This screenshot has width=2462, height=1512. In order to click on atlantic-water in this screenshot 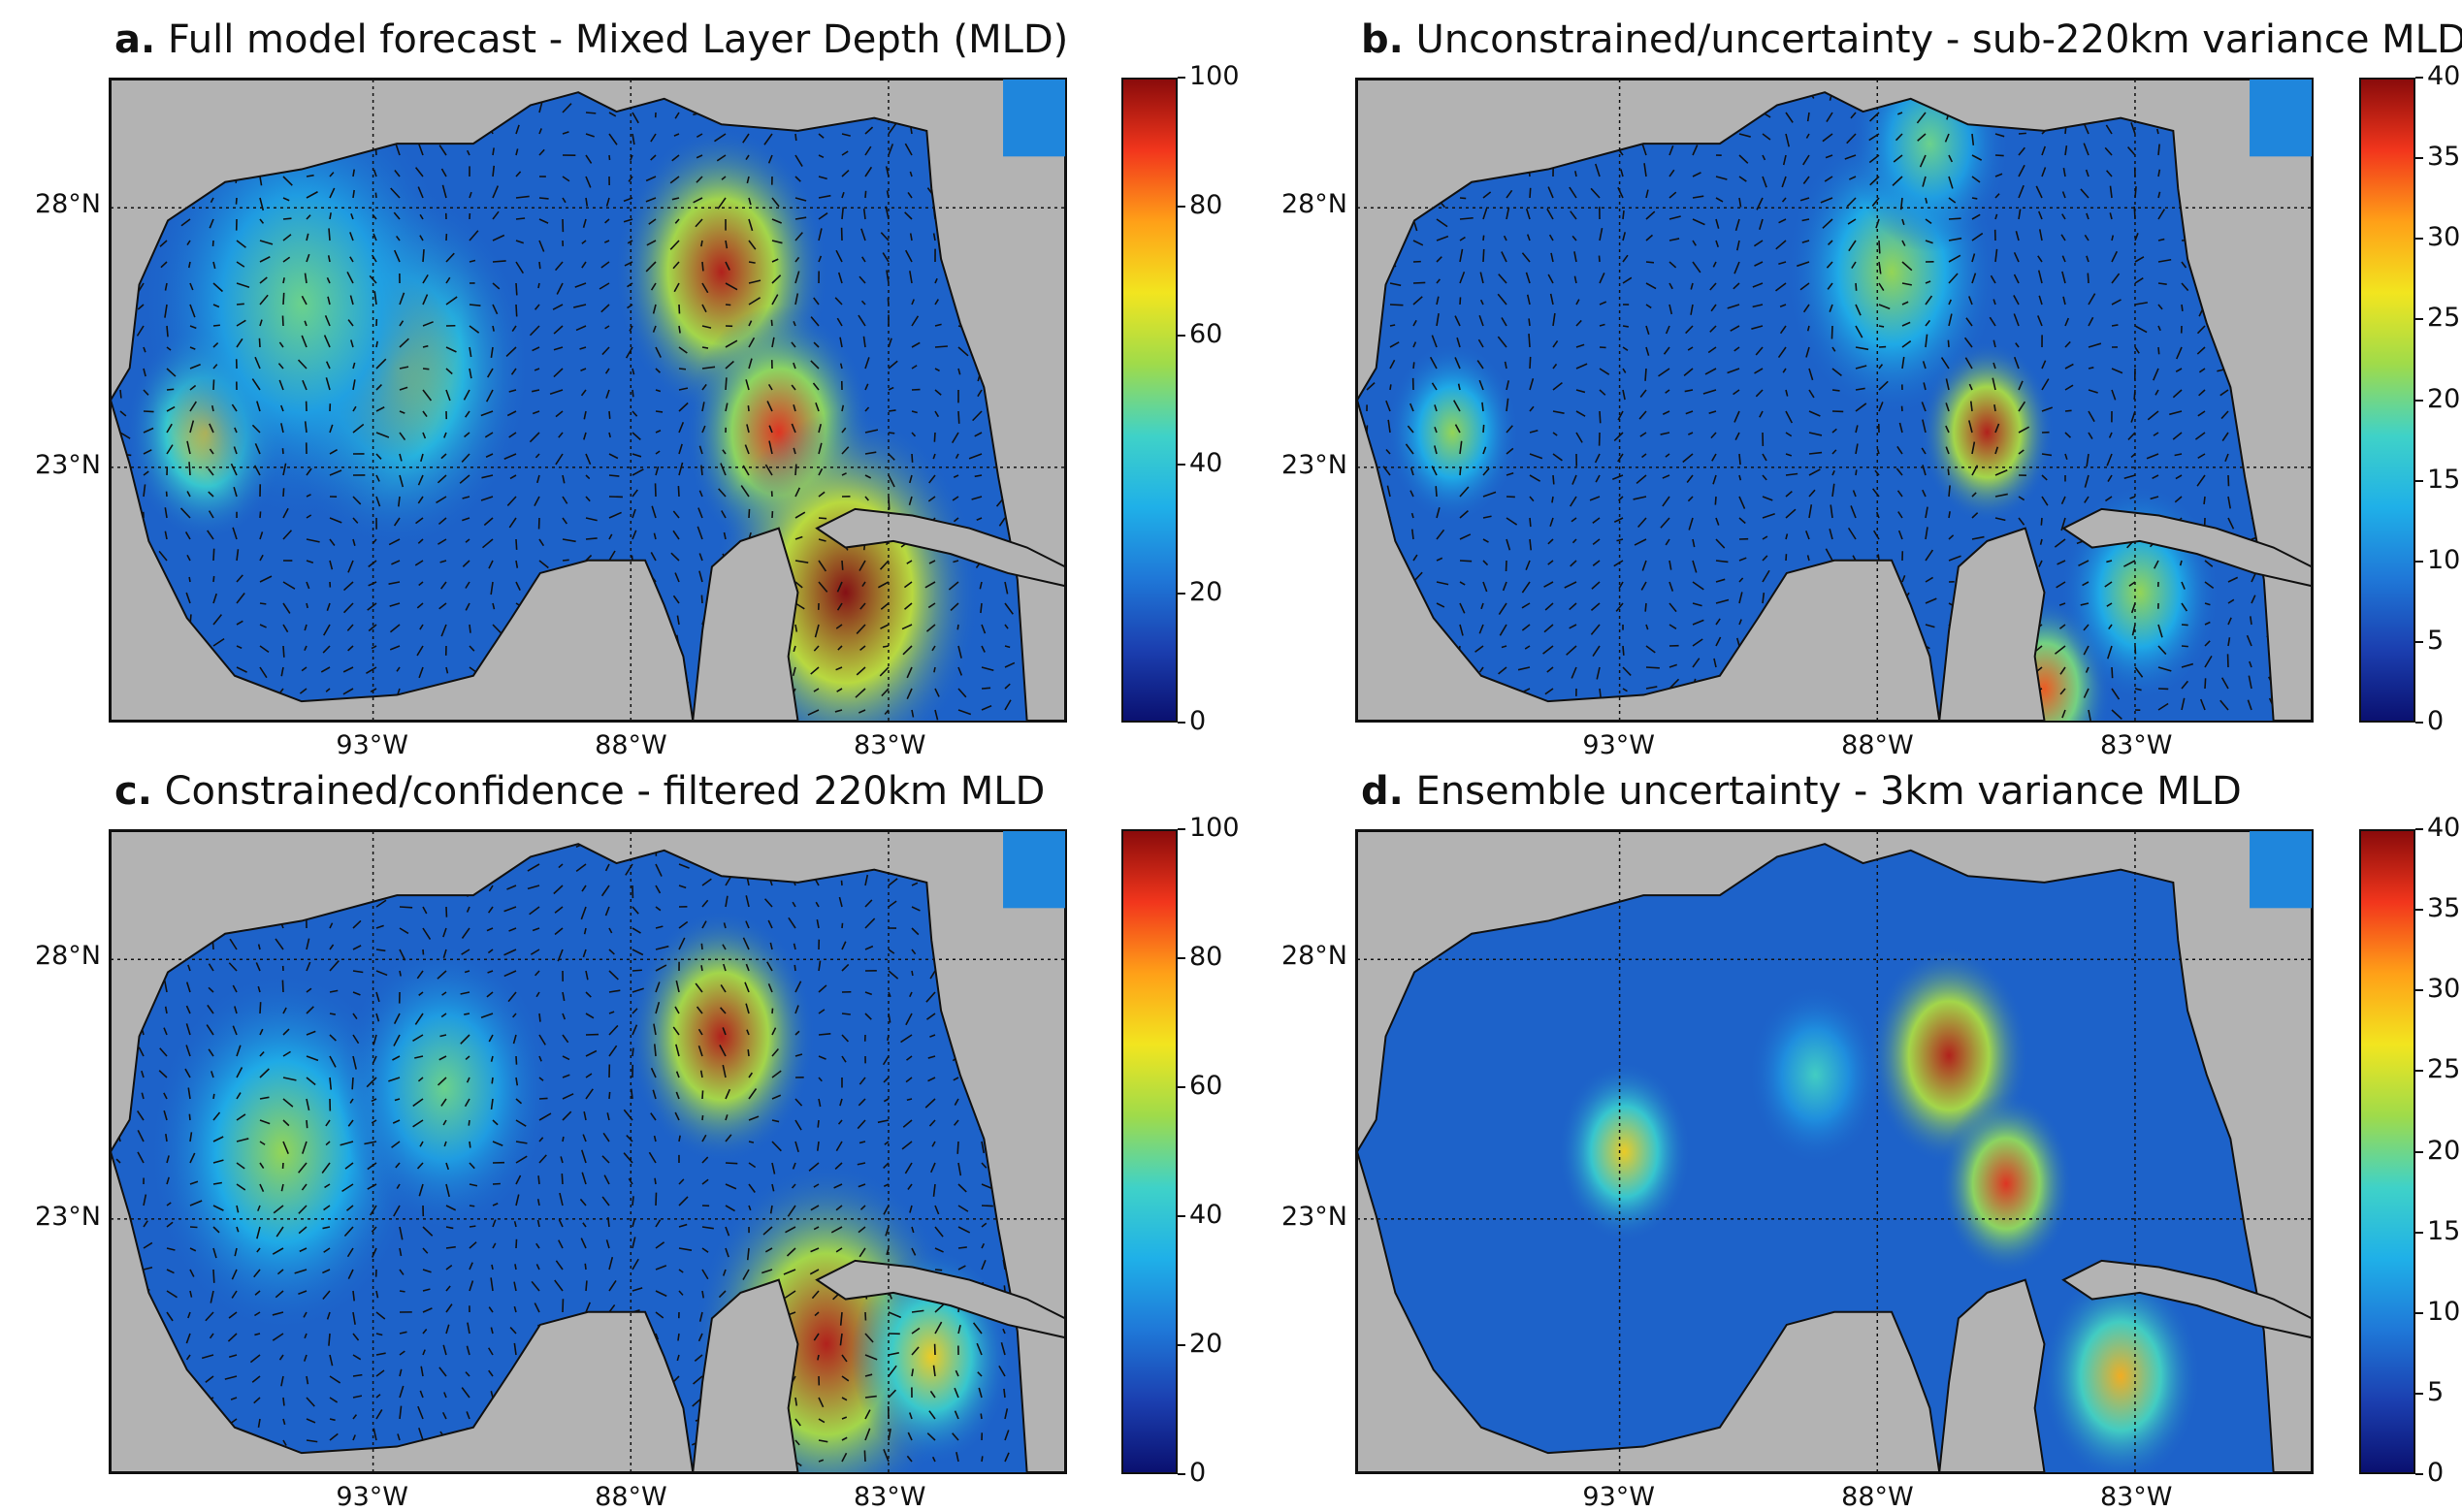, I will do `click(2281, 118)`.